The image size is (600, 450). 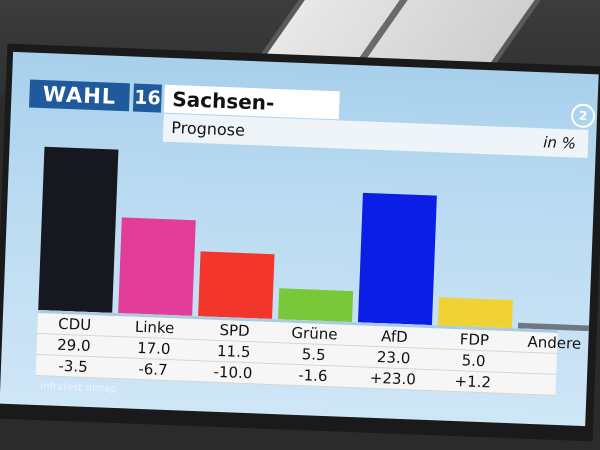 What do you see at coordinates (73, 345) in the screenshot?
I see `value-label-cdu: 29.0` at bounding box center [73, 345].